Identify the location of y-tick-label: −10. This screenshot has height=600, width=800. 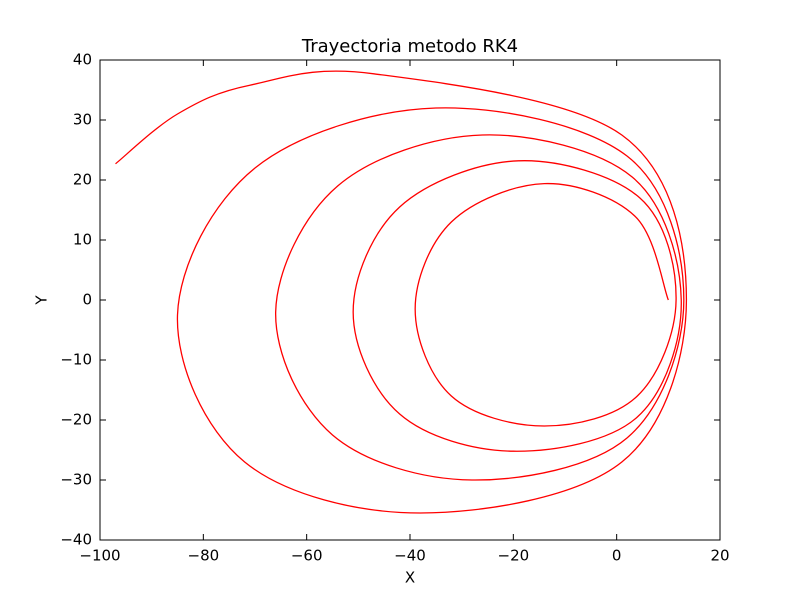
(76, 360).